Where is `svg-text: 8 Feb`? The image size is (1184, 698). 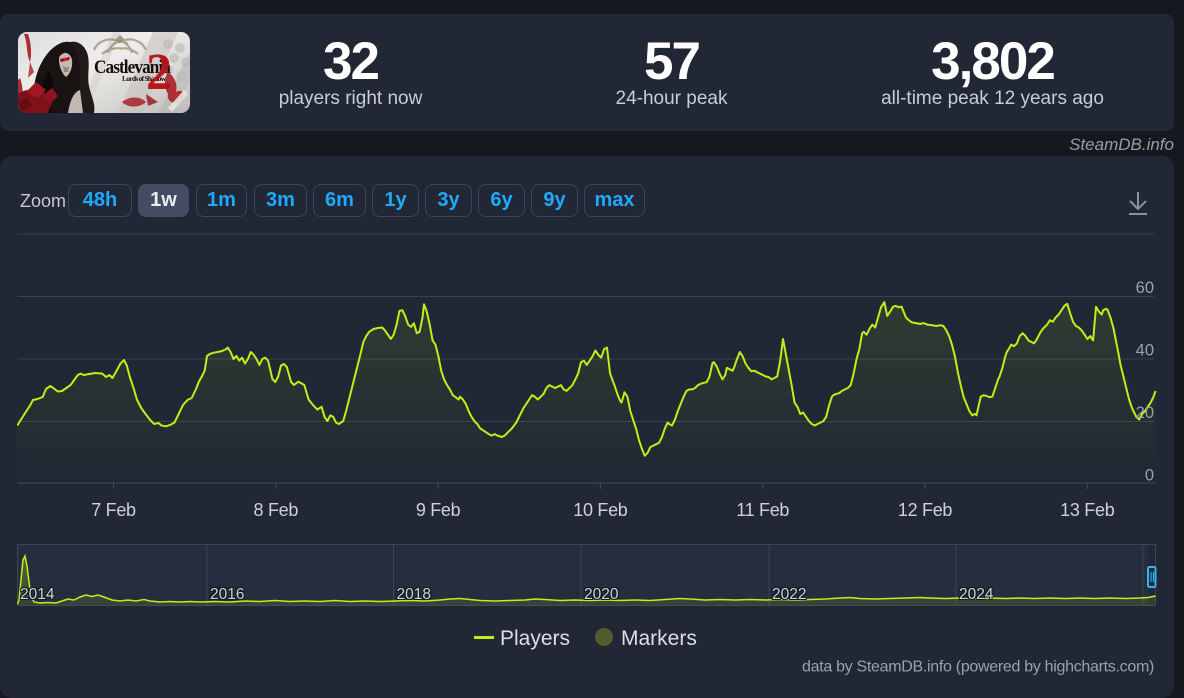
svg-text: 8 Feb is located at coordinates (276, 510).